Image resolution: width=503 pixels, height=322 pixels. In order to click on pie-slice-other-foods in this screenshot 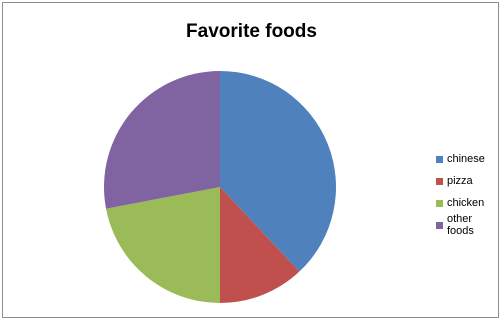, I will do `click(161, 140)`.